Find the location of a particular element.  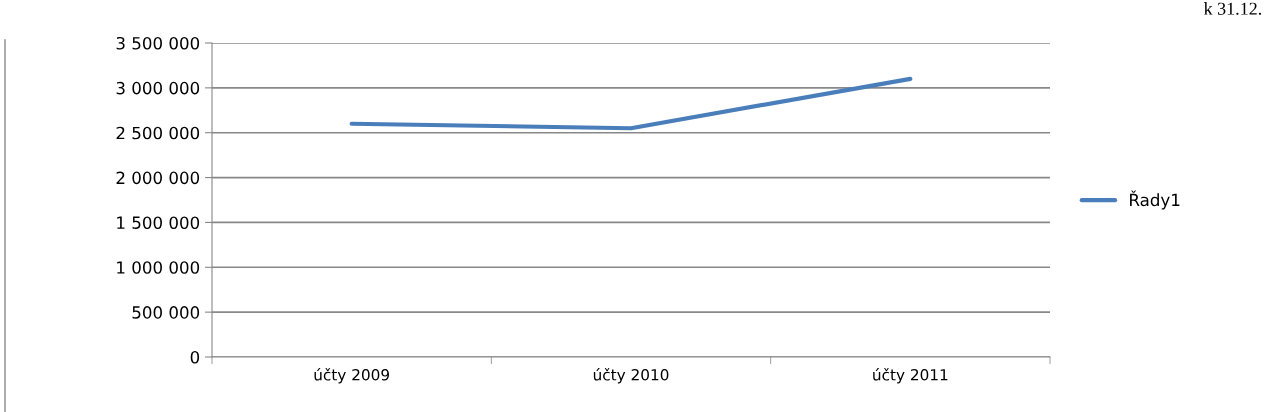

y-tick-label: 500 000 is located at coordinates (166, 312).